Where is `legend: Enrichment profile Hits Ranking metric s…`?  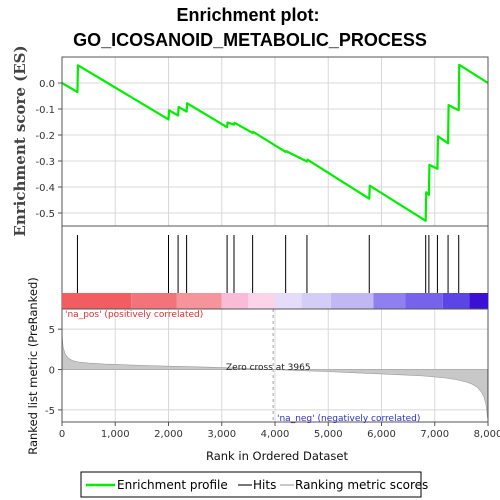 legend: Enrichment profile Hits Ranking metric s… is located at coordinates (254, 484).